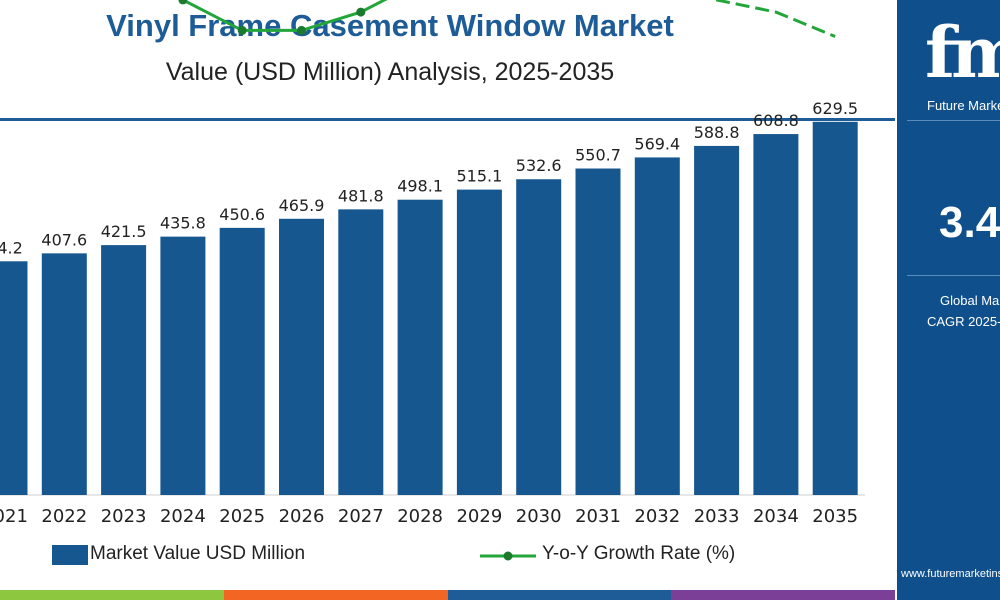 The height and width of the screenshot is (600, 1000). What do you see at coordinates (717, 516) in the screenshot?
I see `x-tick-label: 2033` at bounding box center [717, 516].